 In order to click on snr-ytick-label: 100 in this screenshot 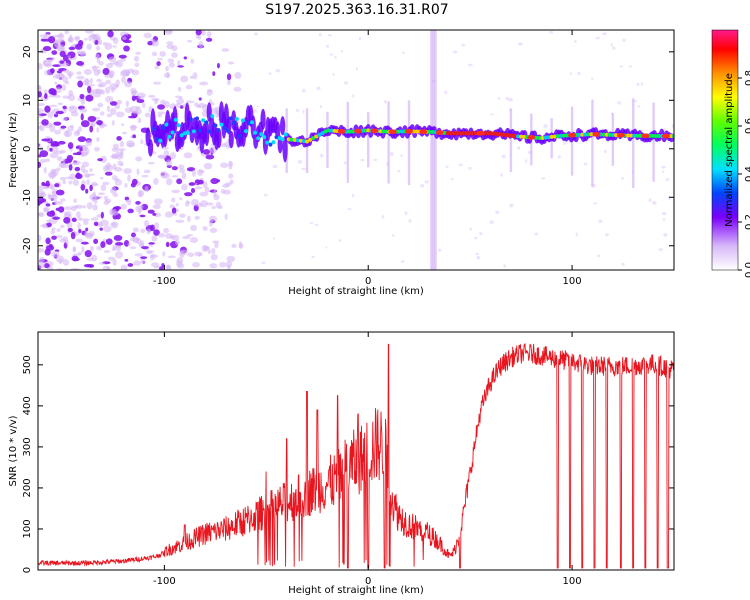, I will do `click(27, 528)`.